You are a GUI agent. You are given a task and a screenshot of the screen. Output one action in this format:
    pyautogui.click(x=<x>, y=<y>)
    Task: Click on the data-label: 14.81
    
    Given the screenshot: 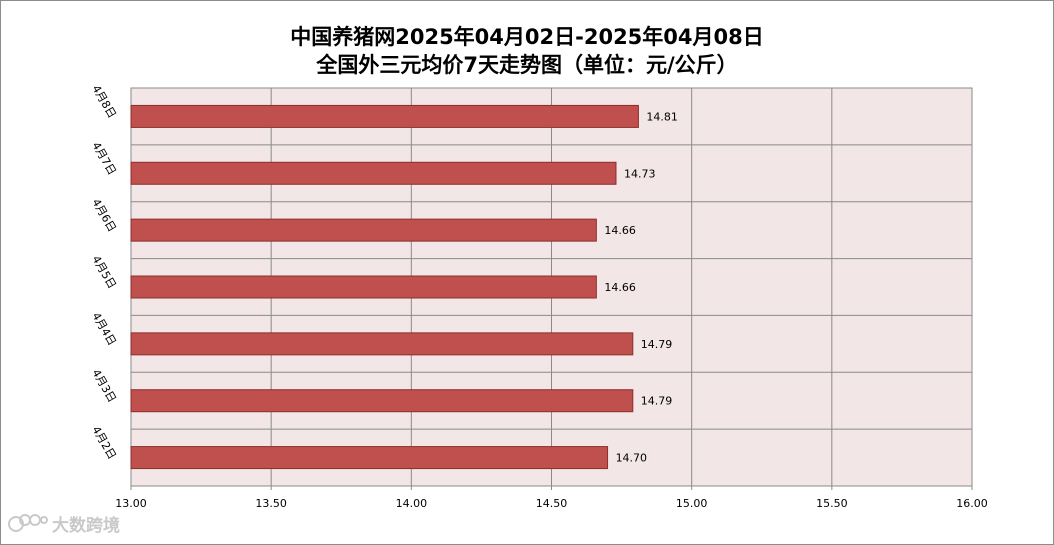 What is the action you would take?
    pyautogui.click(x=662, y=116)
    